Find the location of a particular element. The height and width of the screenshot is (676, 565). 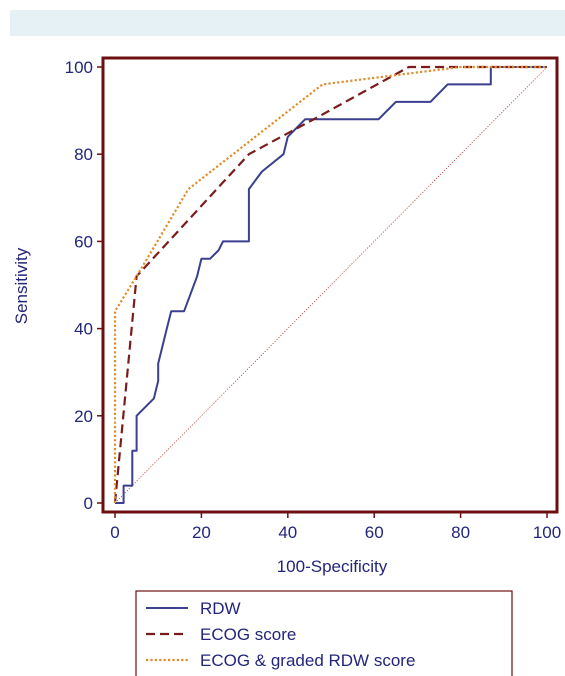

y-axis-title: Sensitivity is located at coordinates (21, 285).